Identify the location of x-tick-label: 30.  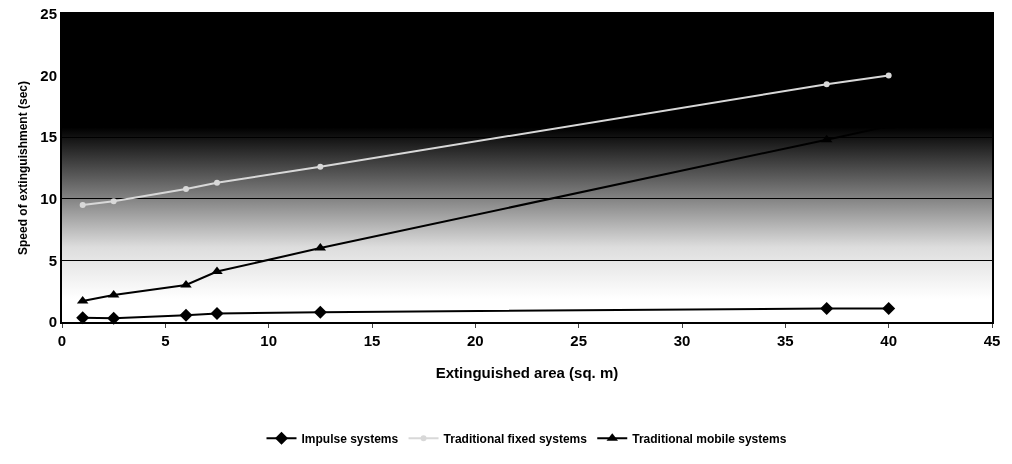
(682, 340).